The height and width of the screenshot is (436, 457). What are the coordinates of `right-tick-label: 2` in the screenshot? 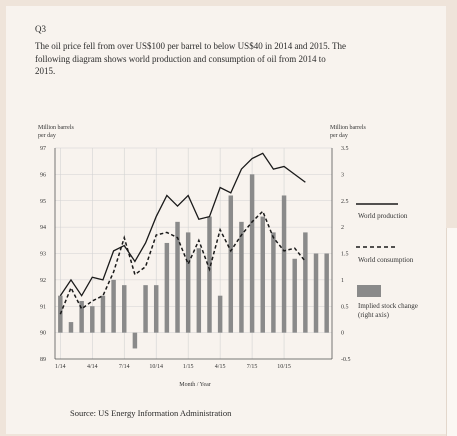 It's located at (342, 228).